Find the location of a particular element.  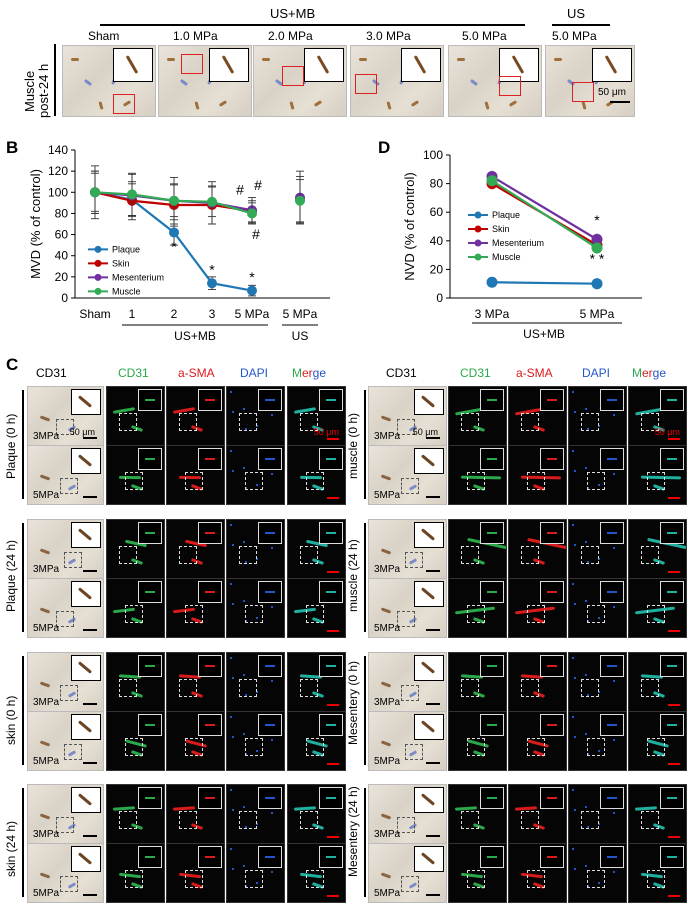

b-y-tick-label: 120 is located at coordinates (58, 171).